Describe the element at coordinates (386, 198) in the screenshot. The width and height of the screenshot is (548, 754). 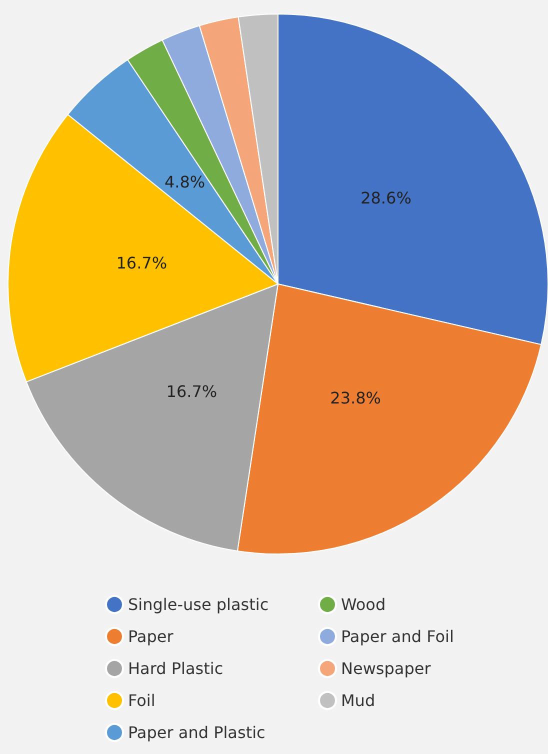
I see `data-label: 28.6%` at that location.